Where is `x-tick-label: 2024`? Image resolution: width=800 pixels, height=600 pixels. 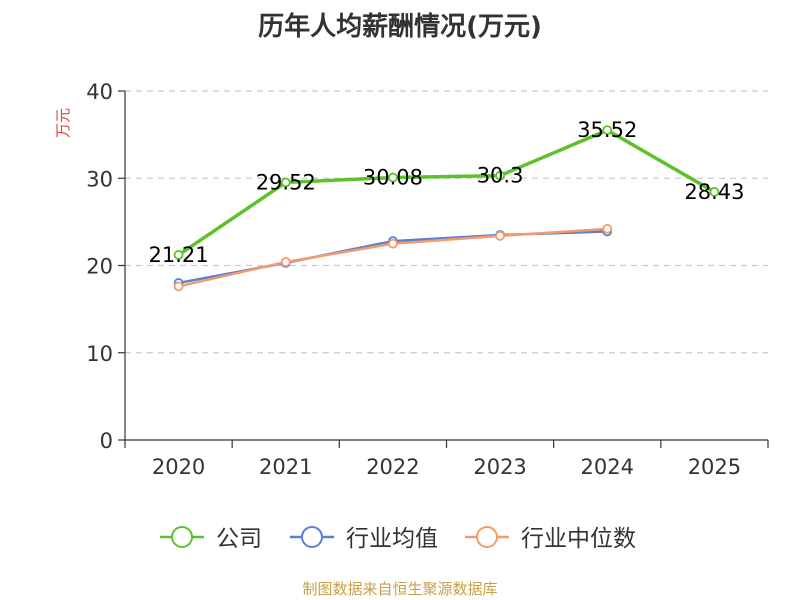 x-tick-label: 2024 is located at coordinates (607, 467).